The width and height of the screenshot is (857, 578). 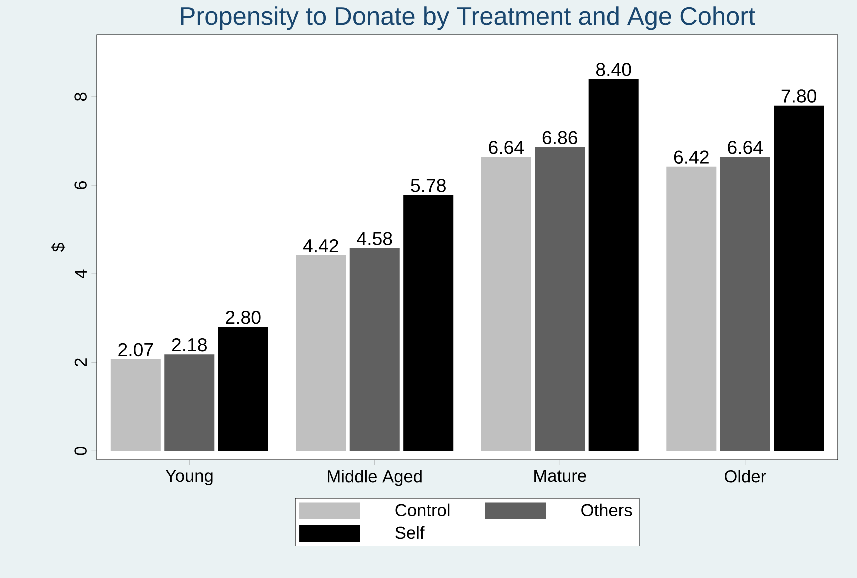 What do you see at coordinates (136, 350) in the screenshot?
I see `data-label: 2.07` at bounding box center [136, 350].